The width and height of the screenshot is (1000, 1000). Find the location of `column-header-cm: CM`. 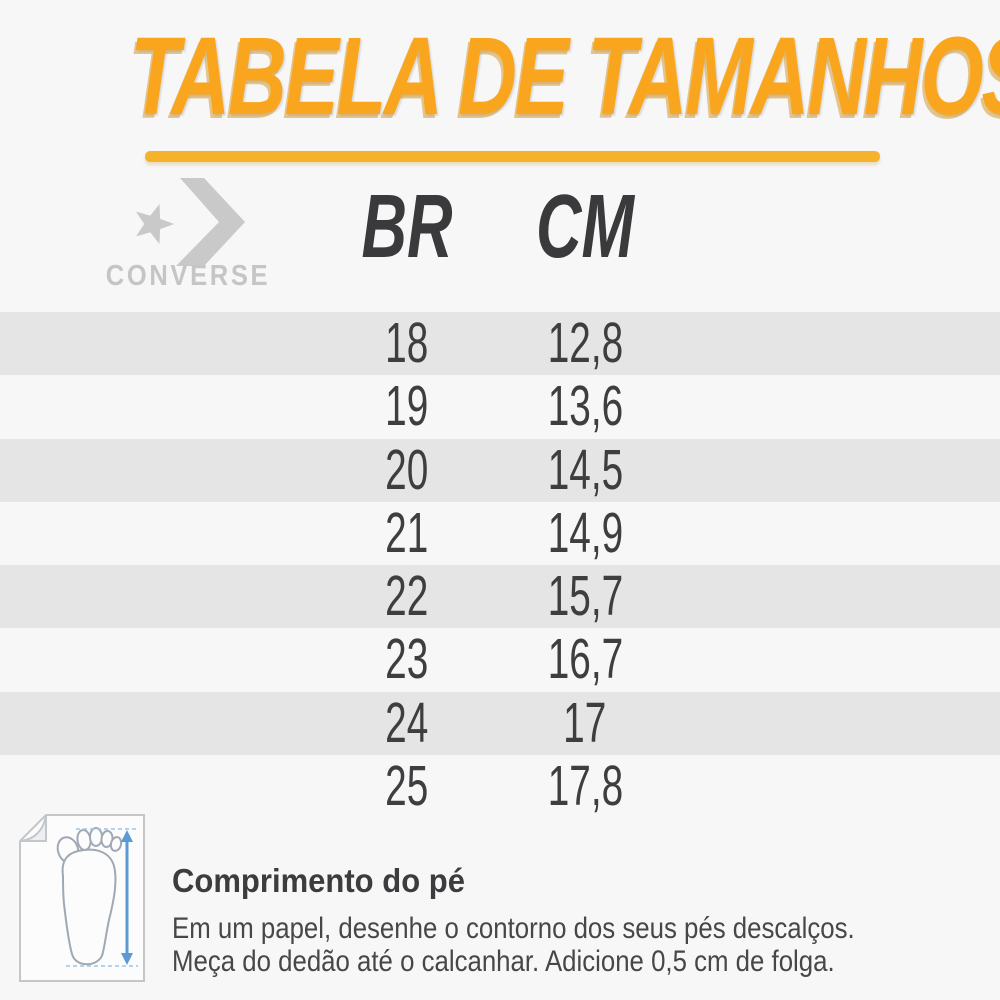

column-header-cm: CM is located at coordinates (585, 227).